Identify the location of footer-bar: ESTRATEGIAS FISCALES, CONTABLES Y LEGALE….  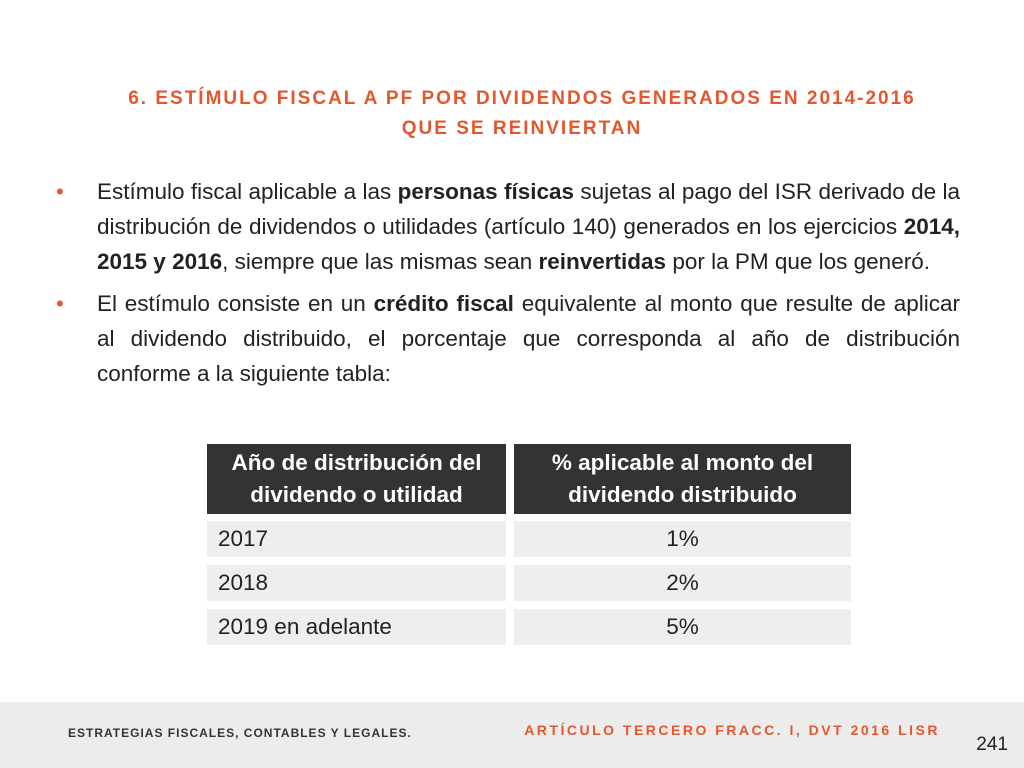
(512, 735).